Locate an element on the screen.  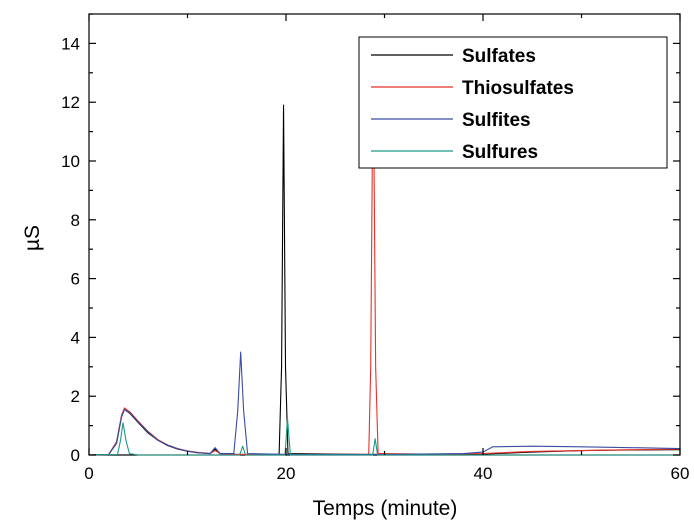
y-tick-label-14: 14 is located at coordinates (70, 43).